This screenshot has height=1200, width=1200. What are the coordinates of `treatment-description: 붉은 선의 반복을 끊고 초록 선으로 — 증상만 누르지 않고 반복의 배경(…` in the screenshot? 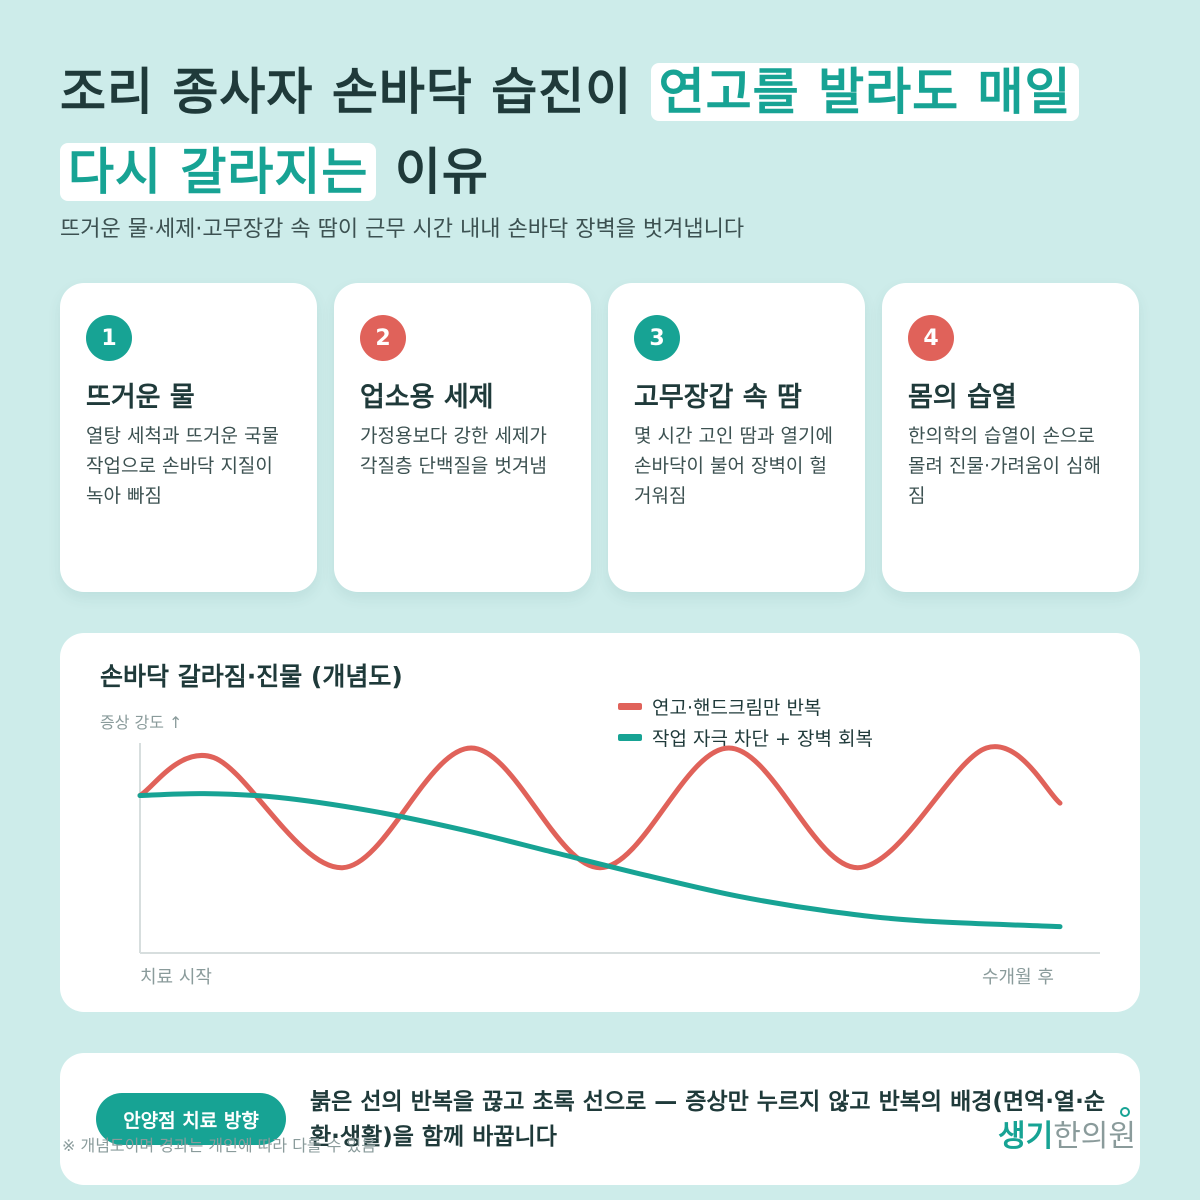 It's located at (708, 1119).